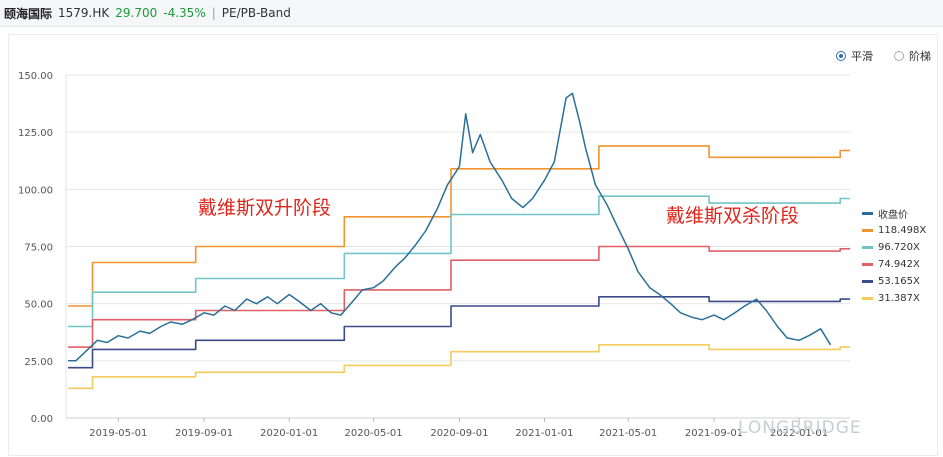 This screenshot has height=457, width=943. Describe the element at coordinates (184, 13) in the screenshot. I see `stock-change: -4.35%` at that location.